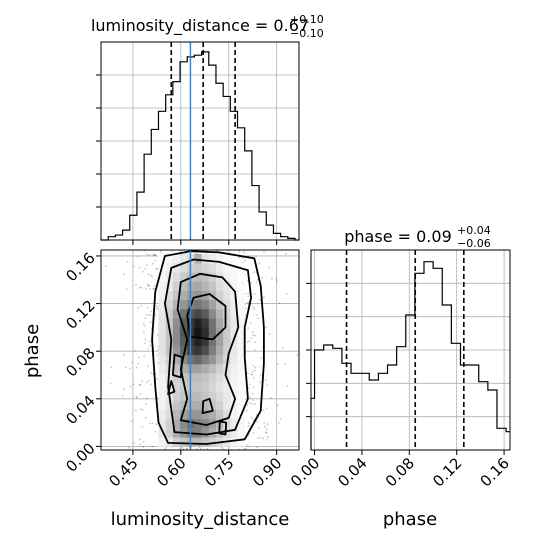 The height and width of the screenshot is (550, 550). What do you see at coordinates (123, 472) in the screenshot?
I see `hist2d-xtick-label-0: 0.45` at bounding box center [123, 472].